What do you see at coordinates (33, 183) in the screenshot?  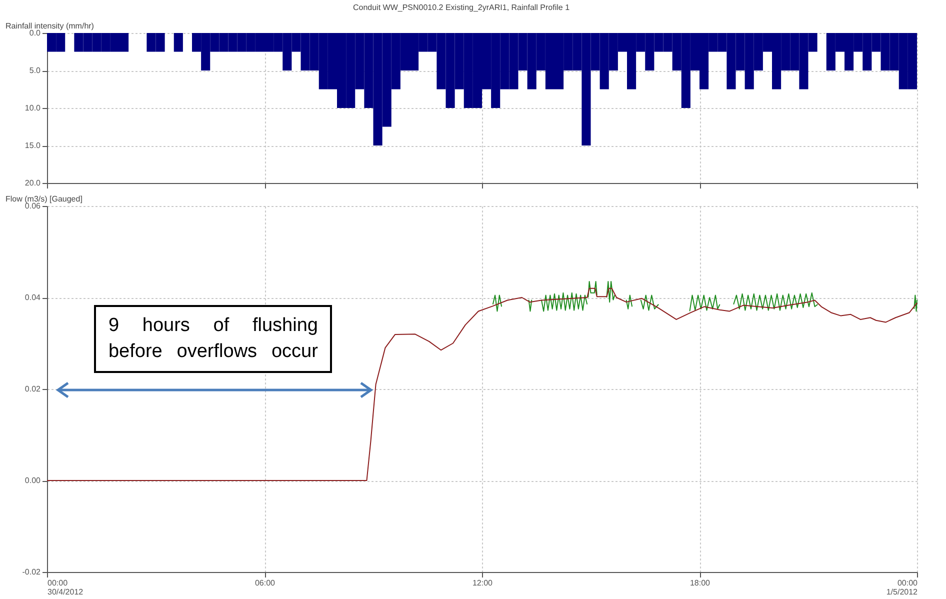 I see `y-tick-label: 20.0` at bounding box center [33, 183].